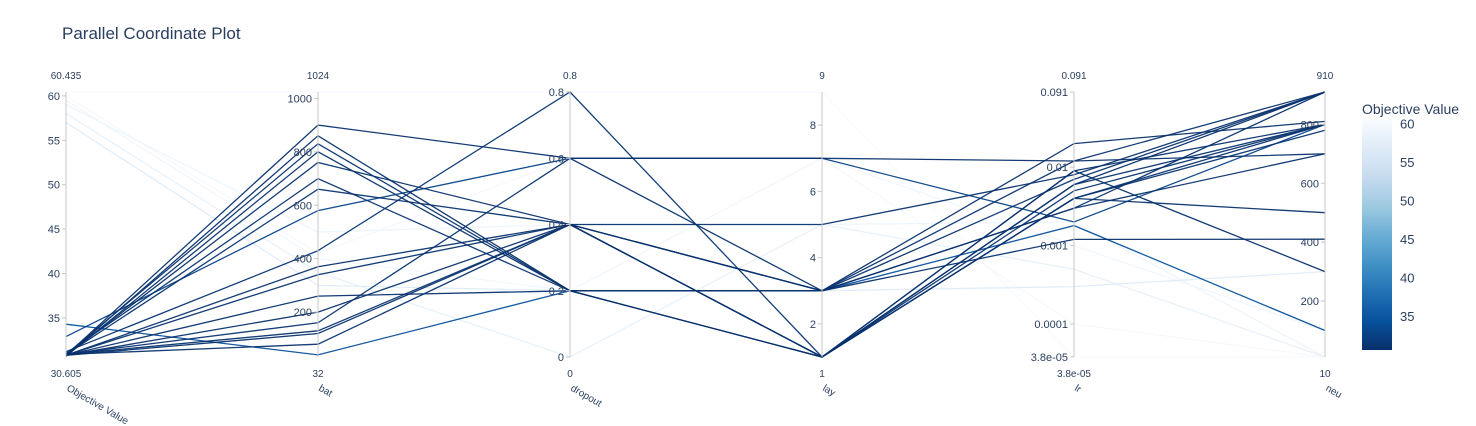 The width and height of the screenshot is (1476, 426). Describe the element at coordinates (1054, 93) in the screenshot. I see `tick-label: 0.091` at that location.